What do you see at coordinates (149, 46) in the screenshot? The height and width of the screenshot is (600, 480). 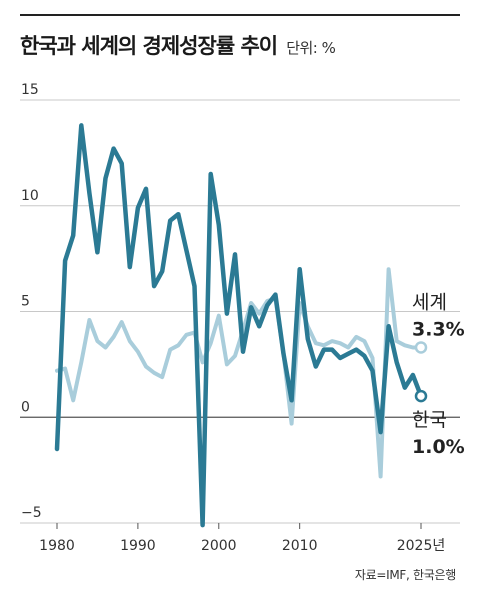 I see `chart-title: 한국과 세계의 경제성장률 추이` at bounding box center [149, 46].